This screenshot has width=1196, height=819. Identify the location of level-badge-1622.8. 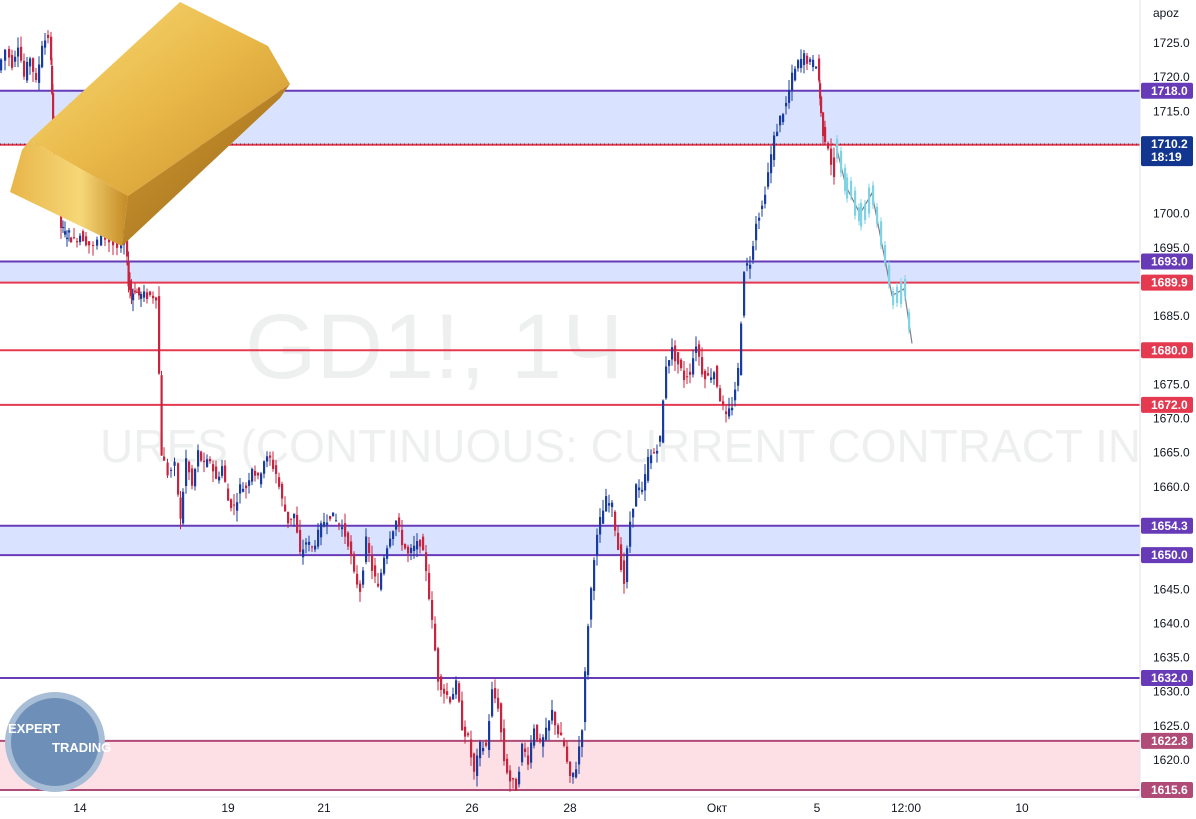
(1167, 740).